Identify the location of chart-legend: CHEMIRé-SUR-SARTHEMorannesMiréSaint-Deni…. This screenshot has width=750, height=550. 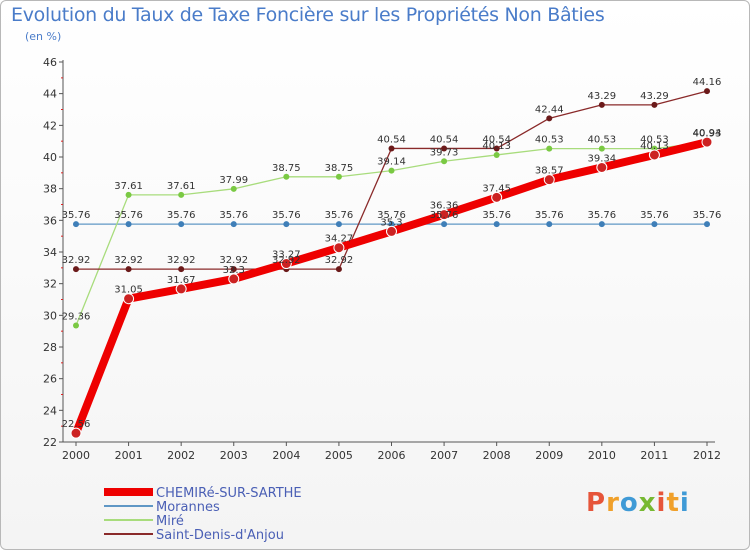
(203, 514).